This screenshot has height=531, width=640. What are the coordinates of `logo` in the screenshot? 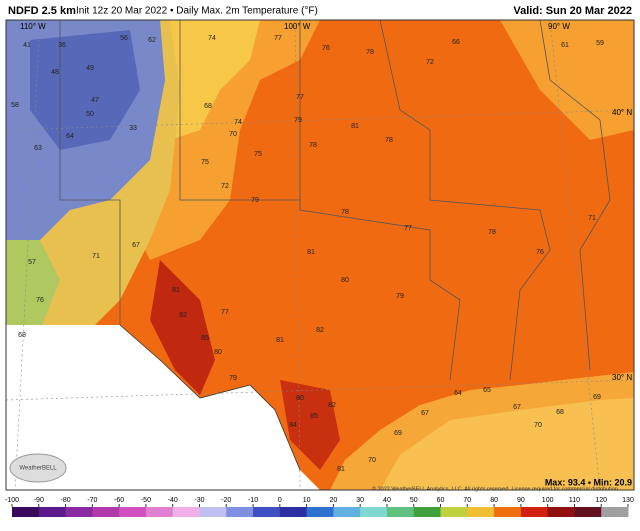 It's located at (38, 468).